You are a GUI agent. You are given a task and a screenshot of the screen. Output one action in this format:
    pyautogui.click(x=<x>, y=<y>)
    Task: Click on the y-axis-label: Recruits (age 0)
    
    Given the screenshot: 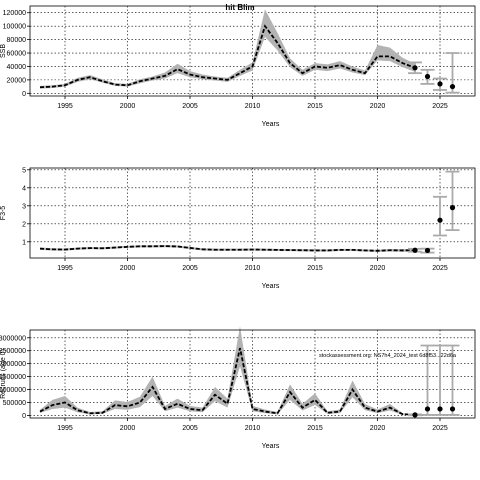 What is the action you would take?
    pyautogui.click(x=3, y=374)
    